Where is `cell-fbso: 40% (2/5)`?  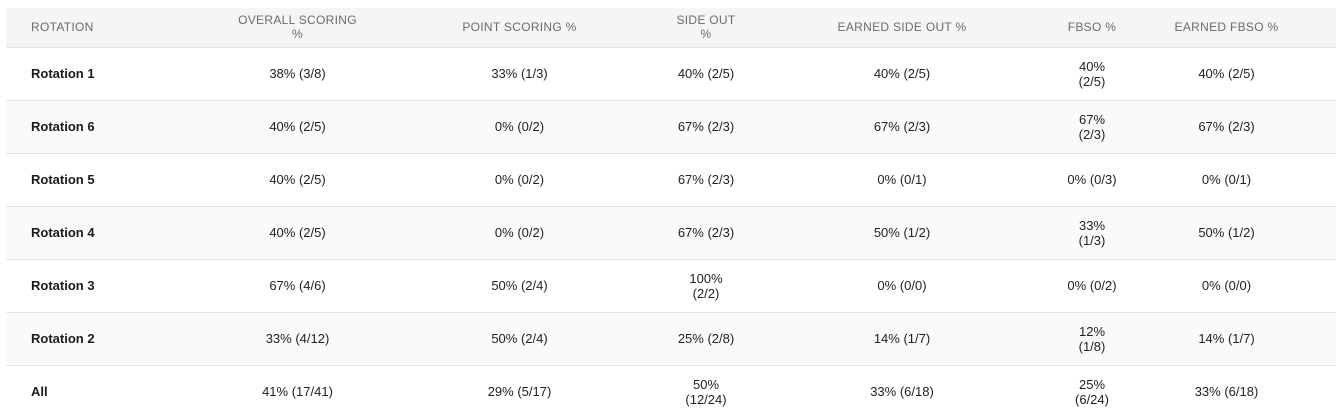
cell-fbso: 40% (2/5) is located at coordinates (1092, 74).